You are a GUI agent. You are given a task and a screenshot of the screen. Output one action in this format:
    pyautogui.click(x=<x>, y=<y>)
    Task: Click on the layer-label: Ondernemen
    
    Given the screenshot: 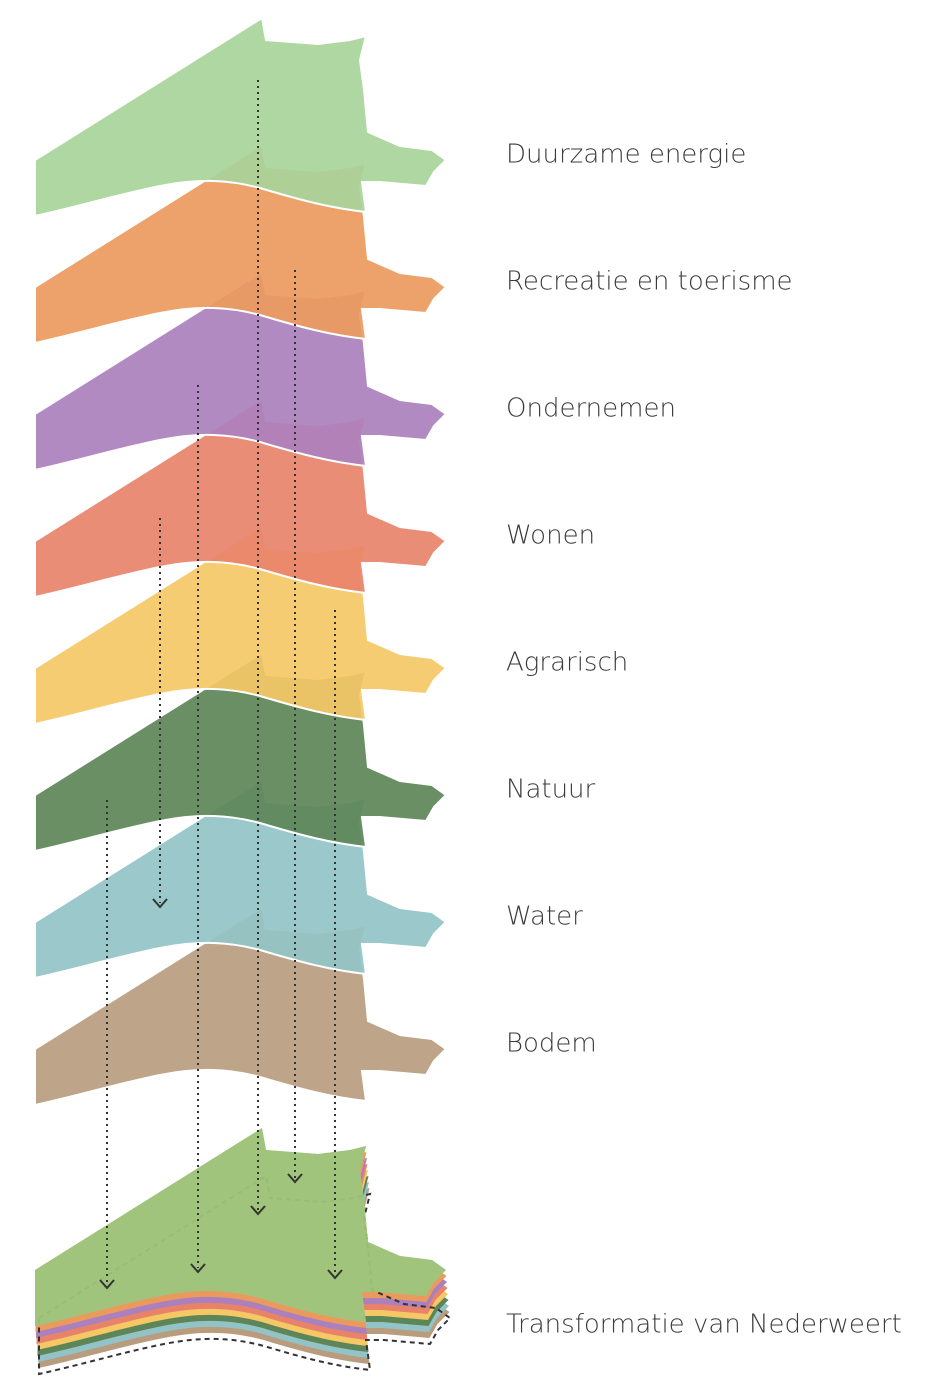 What is the action you would take?
    pyautogui.click(x=591, y=409)
    